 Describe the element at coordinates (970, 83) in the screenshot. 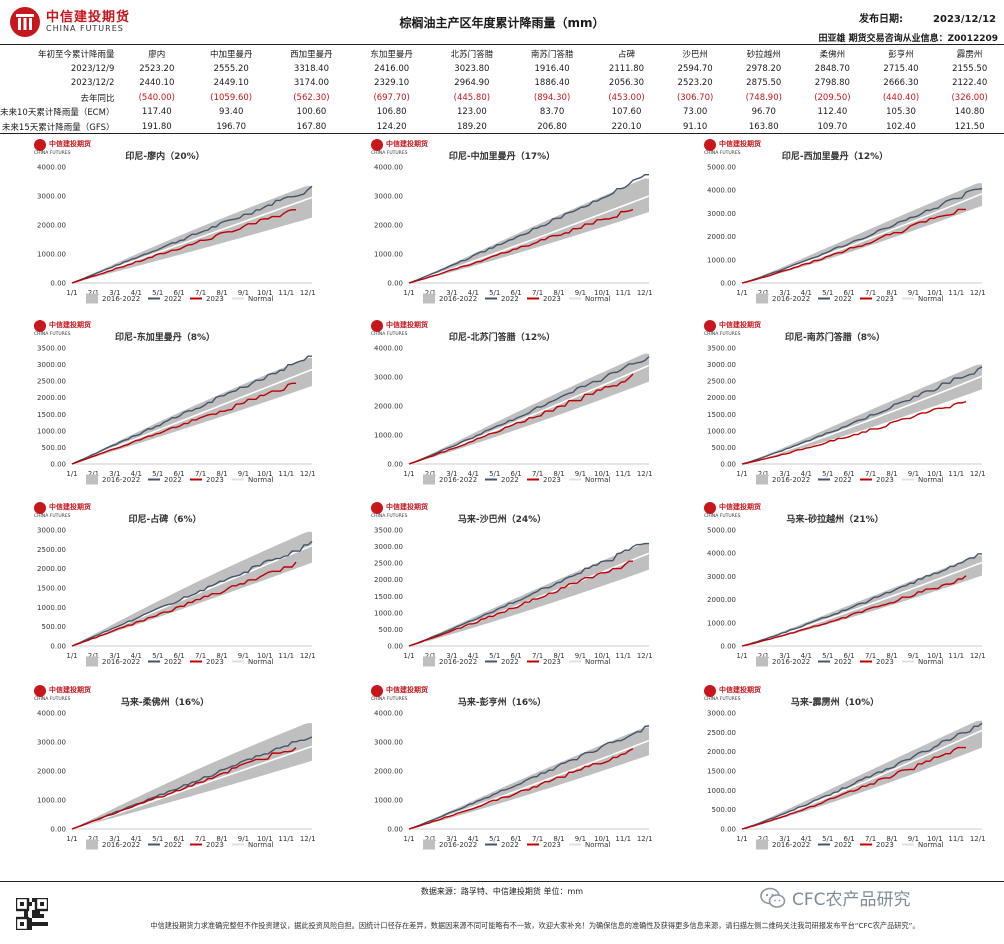

I see `table-cell: 2122.40` at that location.